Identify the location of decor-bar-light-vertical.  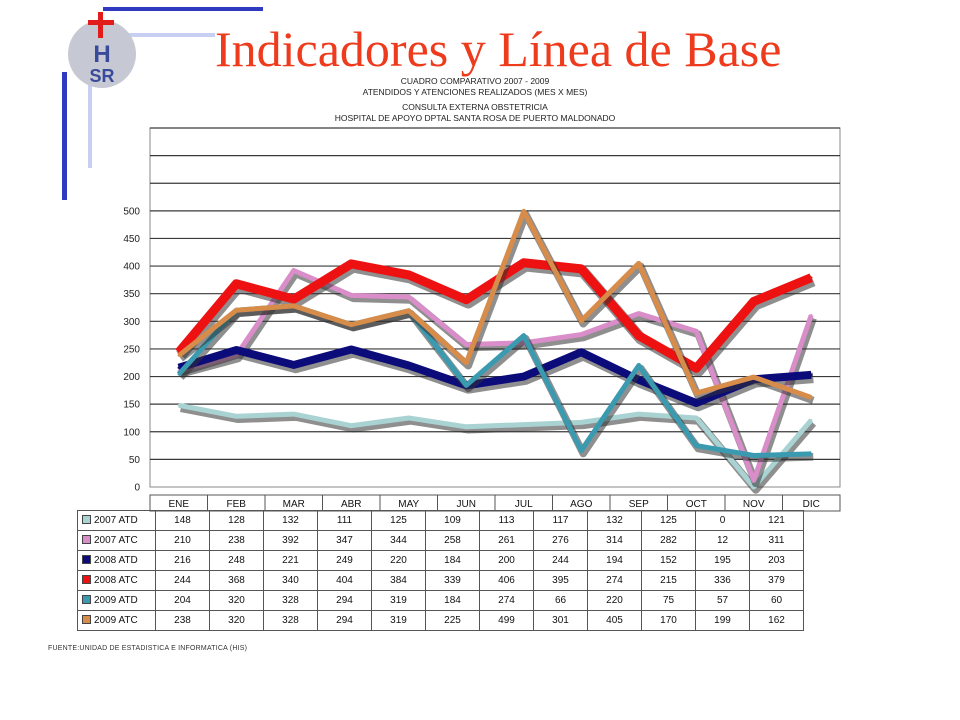
(90, 99).